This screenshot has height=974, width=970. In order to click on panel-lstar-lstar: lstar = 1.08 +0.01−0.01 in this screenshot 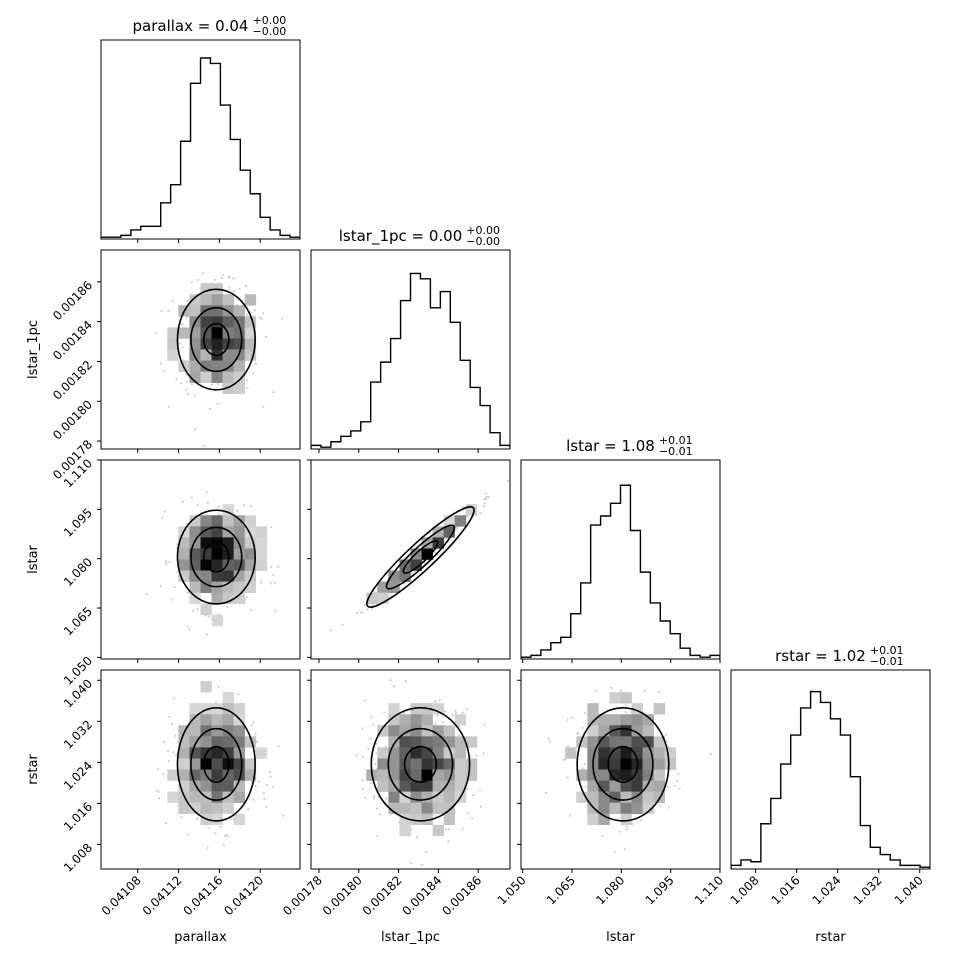, I will do `click(620, 548)`.